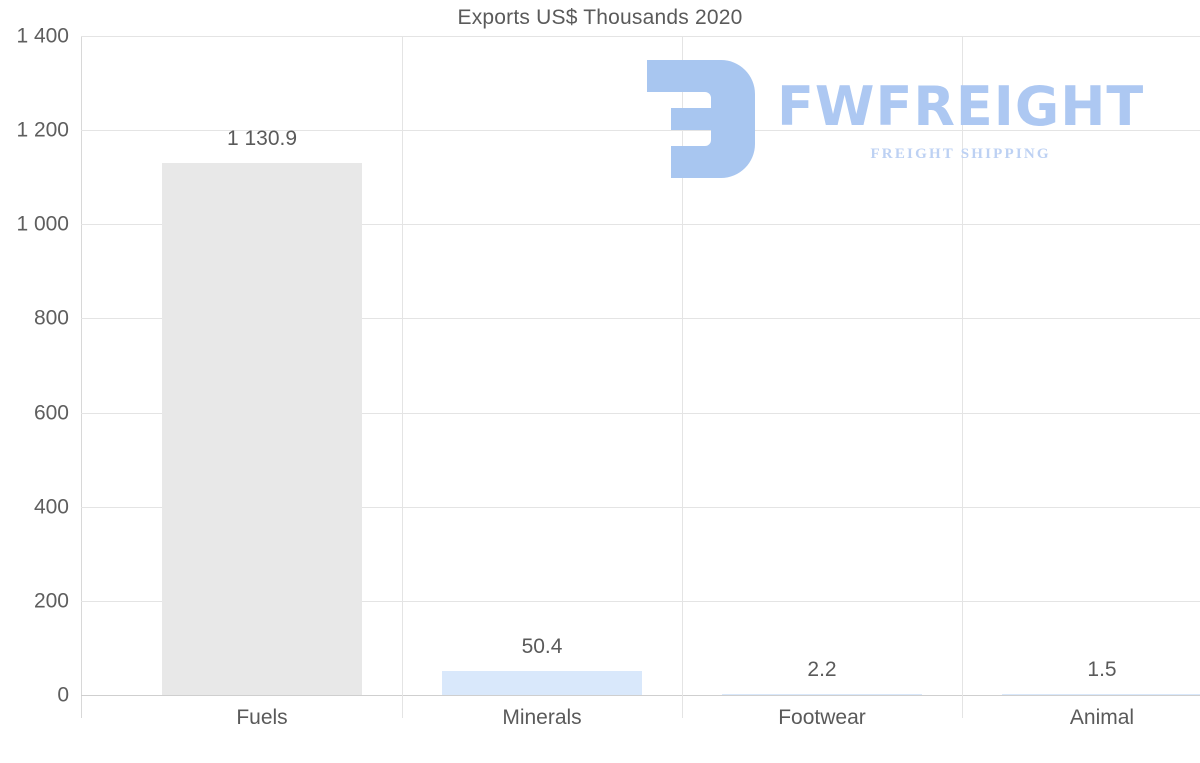 This screenshot has height=763, width=1200. What do you see at coordinates (42, 36) in the screenshot?
I see `y-axis-tick-label: 1 400` at bounding box center [42, 36].